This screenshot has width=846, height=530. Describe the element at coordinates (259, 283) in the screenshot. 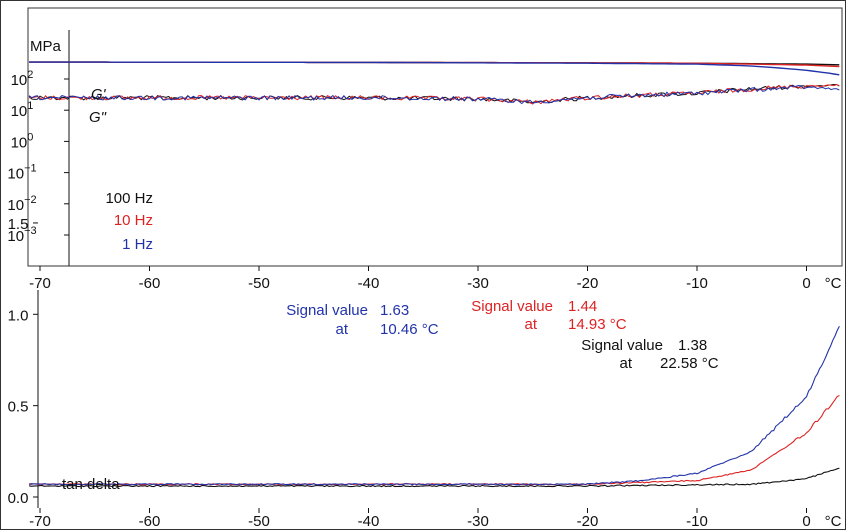

I see `modulus-x-tick-label: -50` at that location.